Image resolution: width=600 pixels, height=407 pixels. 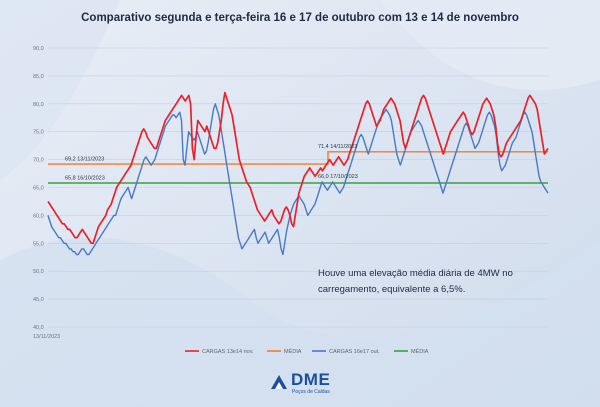 What do you see at coordinates (38, 133) in the screenshot?
I see `y-tick-label: 75,0` at bounding box center [38, 133].